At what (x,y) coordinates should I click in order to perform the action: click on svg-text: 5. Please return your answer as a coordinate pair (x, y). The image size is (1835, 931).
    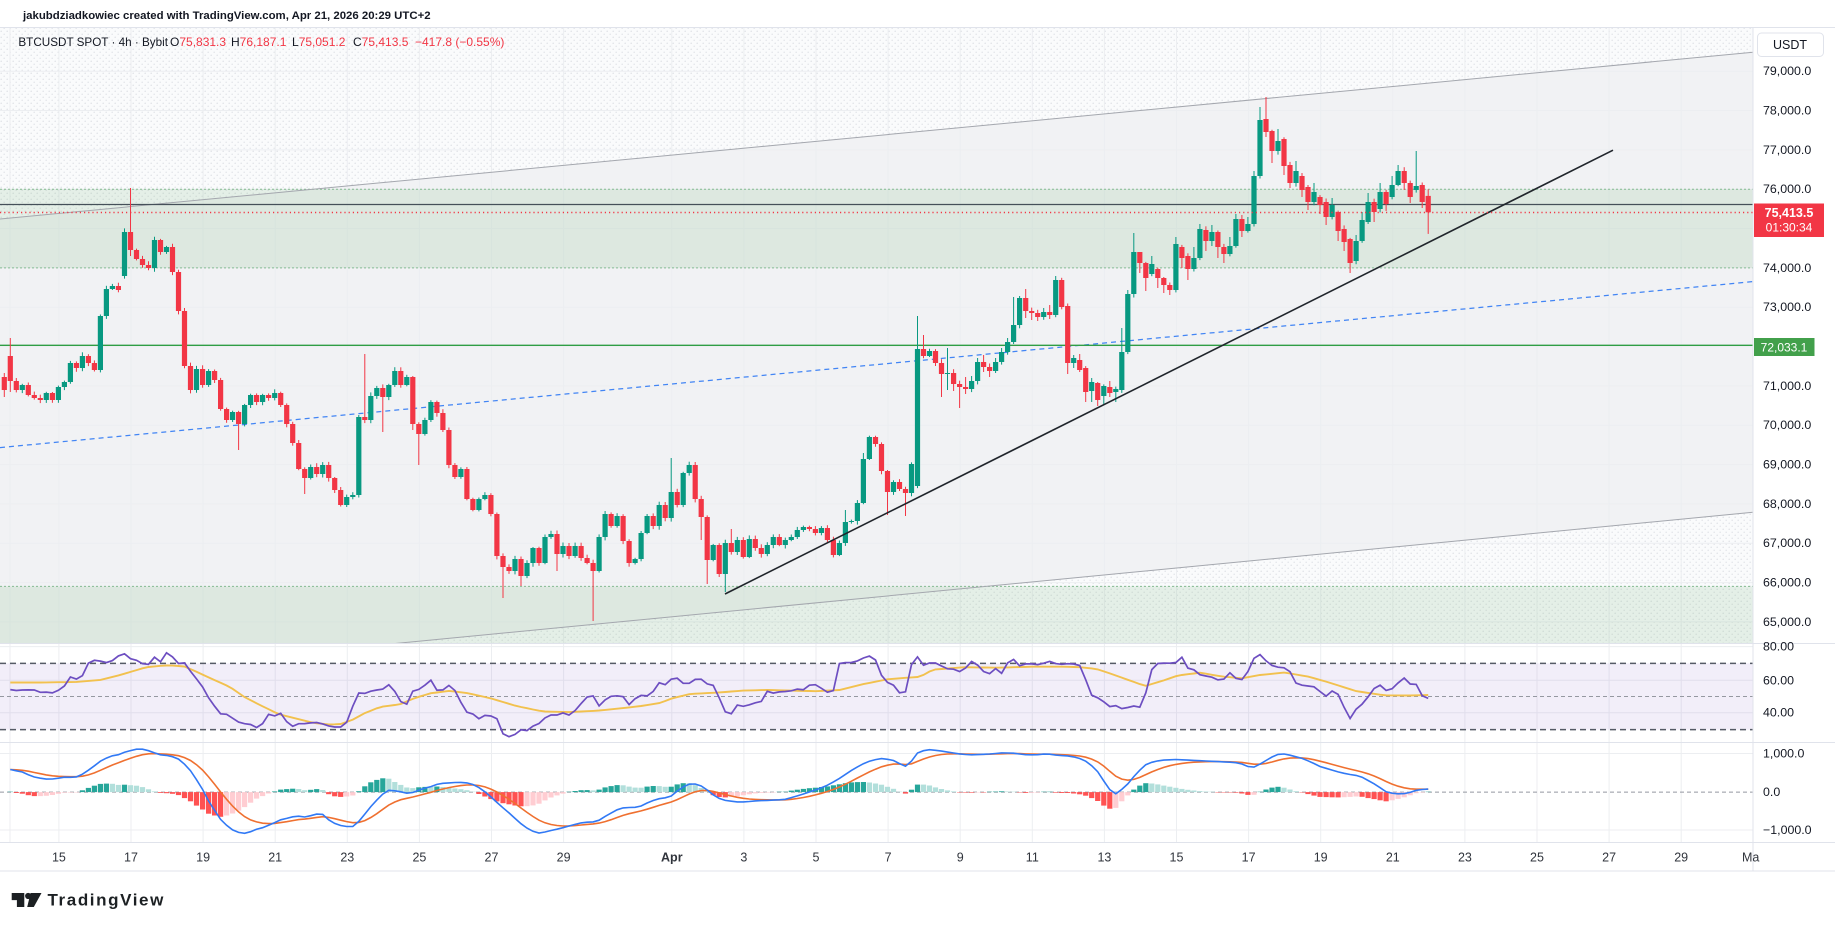
    Looking at the image, I should click on (816, 858).